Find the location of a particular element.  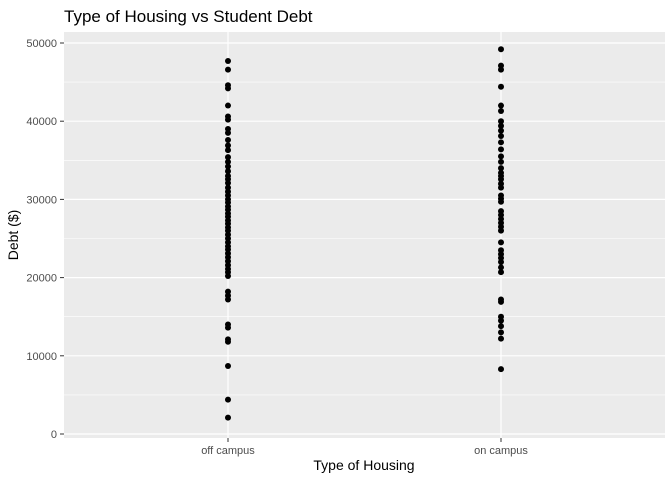

x-tick-label: off campus is located at coordinates (228, 451).